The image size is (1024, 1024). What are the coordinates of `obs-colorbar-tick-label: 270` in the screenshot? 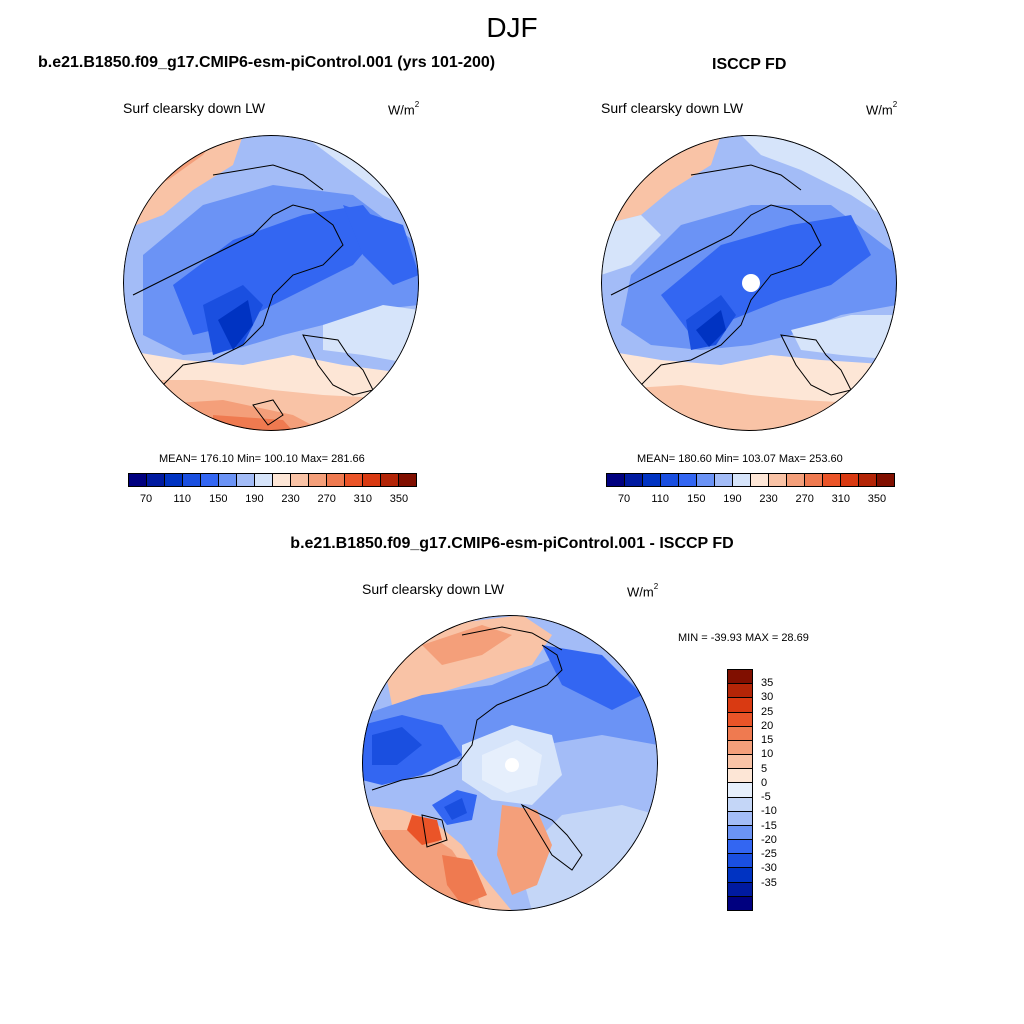 It's located at (804, 499).